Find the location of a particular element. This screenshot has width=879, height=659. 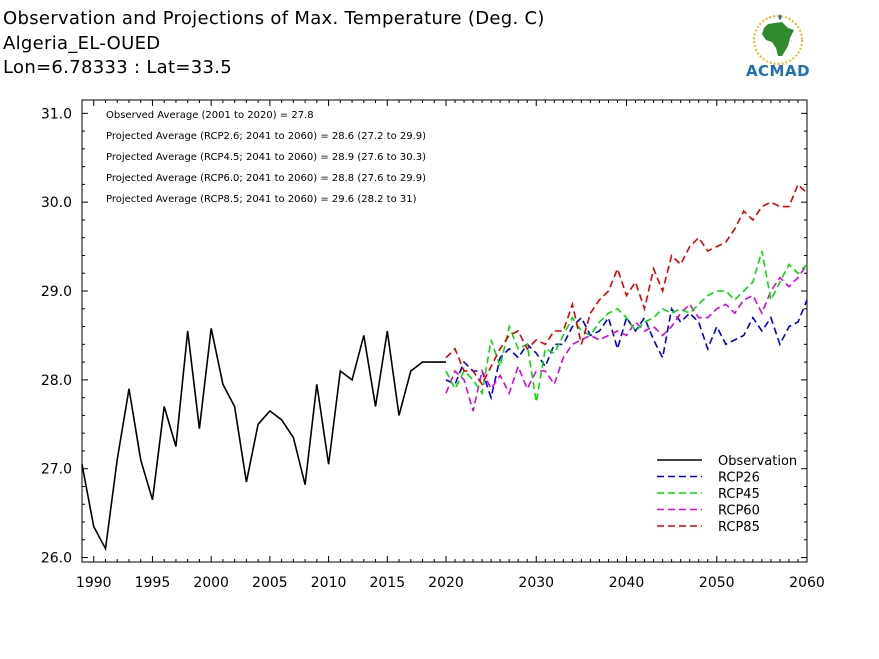

y-tick-label: 29.0 is located at coordinates (56, 292).